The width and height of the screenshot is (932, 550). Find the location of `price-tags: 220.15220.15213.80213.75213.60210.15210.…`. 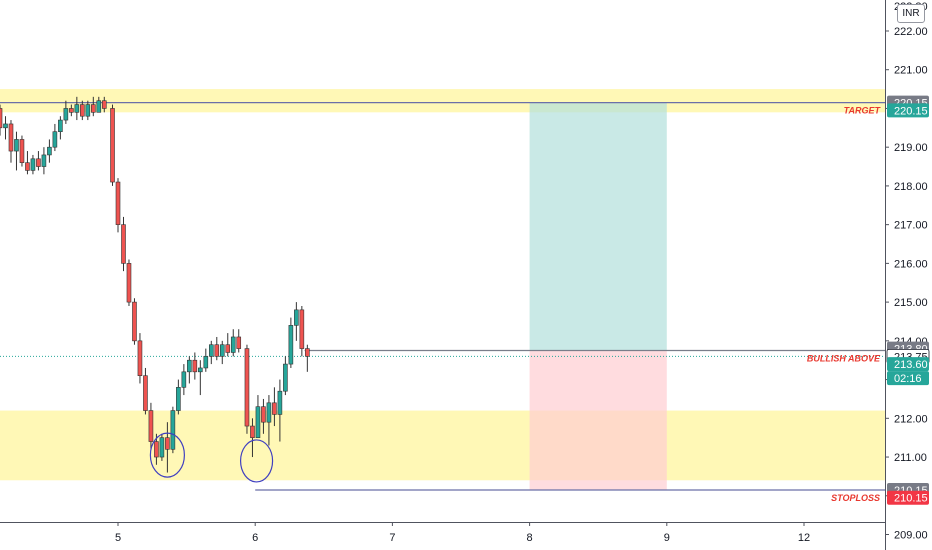

price-tags: 220.15220.15213.80213.75213.60210.15210.… is located at coordinates (908, 300).